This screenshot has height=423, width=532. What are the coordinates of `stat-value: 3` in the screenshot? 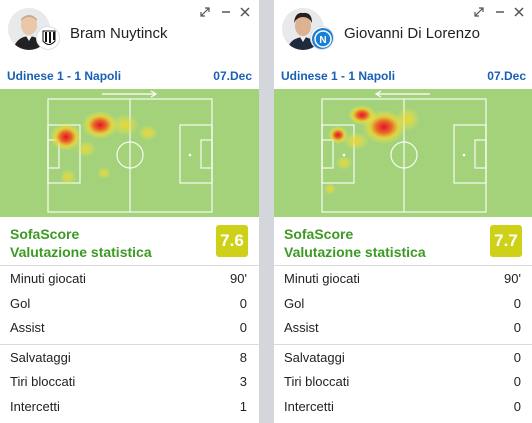 It's located at (243, 381).